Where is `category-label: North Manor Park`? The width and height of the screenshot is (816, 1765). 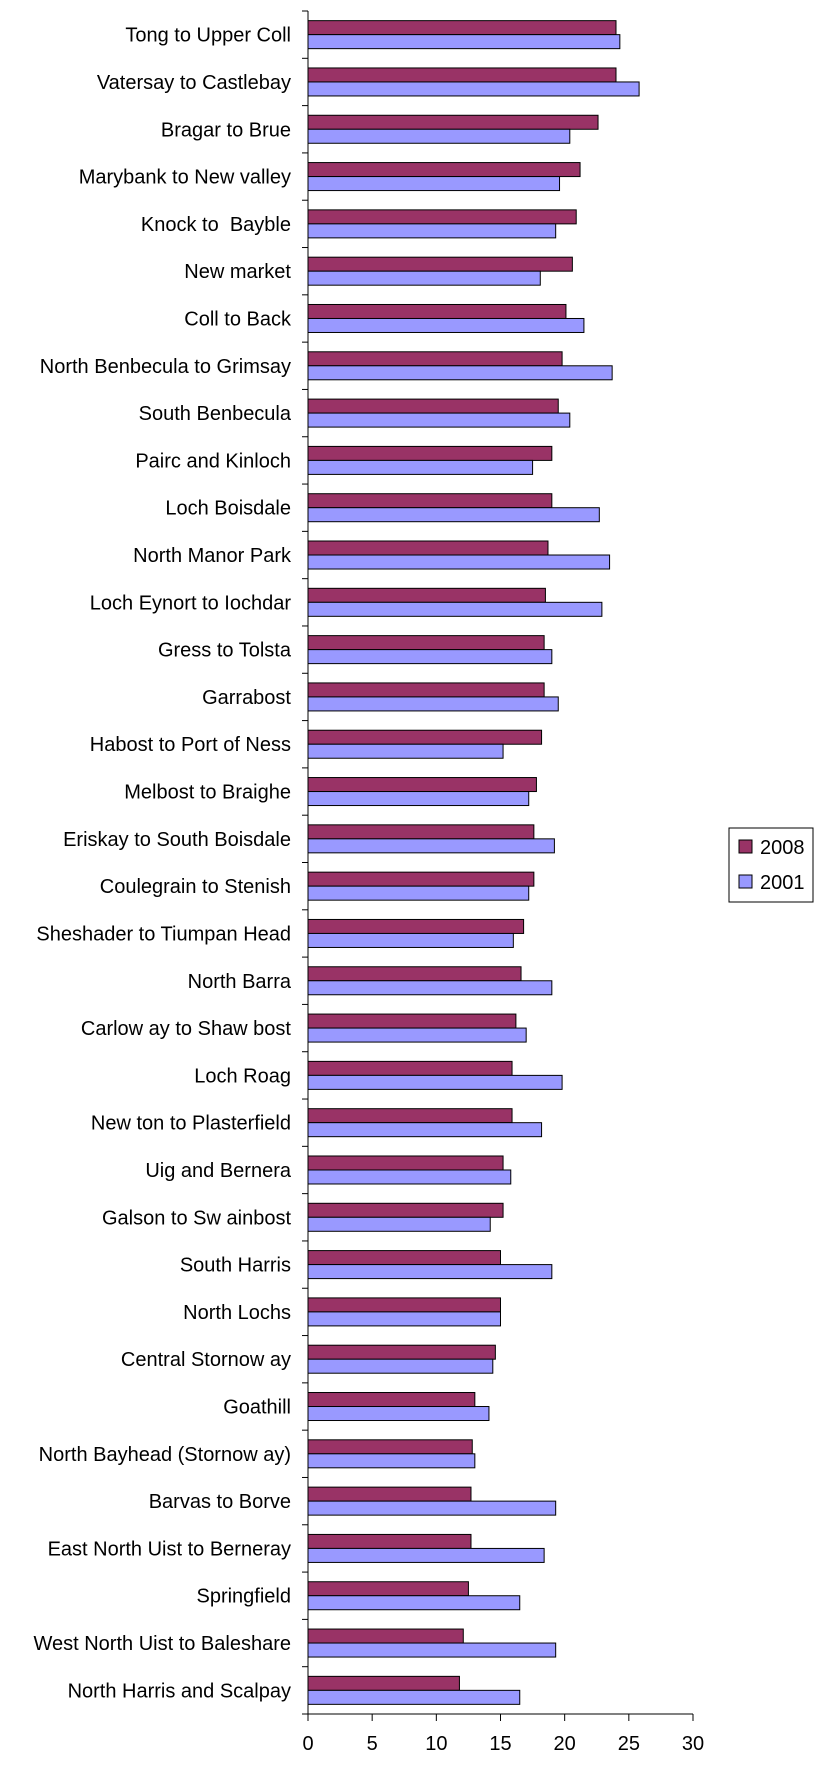 category-label: North Manor Park is located at coordinates (212, 556).